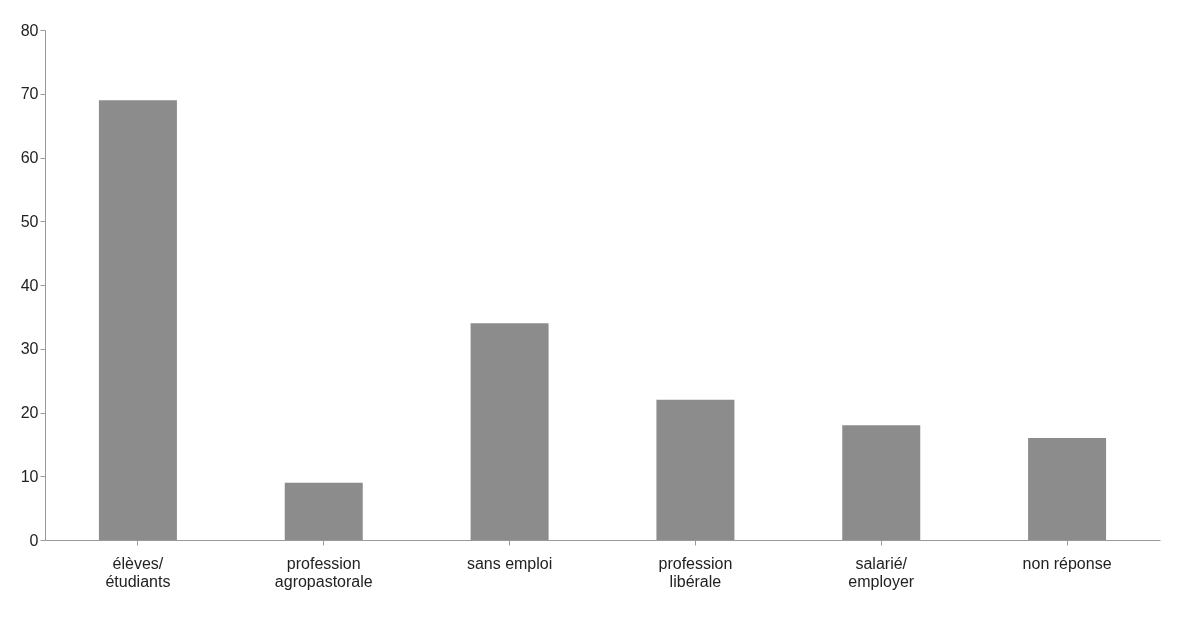 Image resolution: width=1193 pixels, height=629 pixels. Describe the element at coordinates (29, 157) in the screenshot. I see `y-tick-label: 60` at that location.